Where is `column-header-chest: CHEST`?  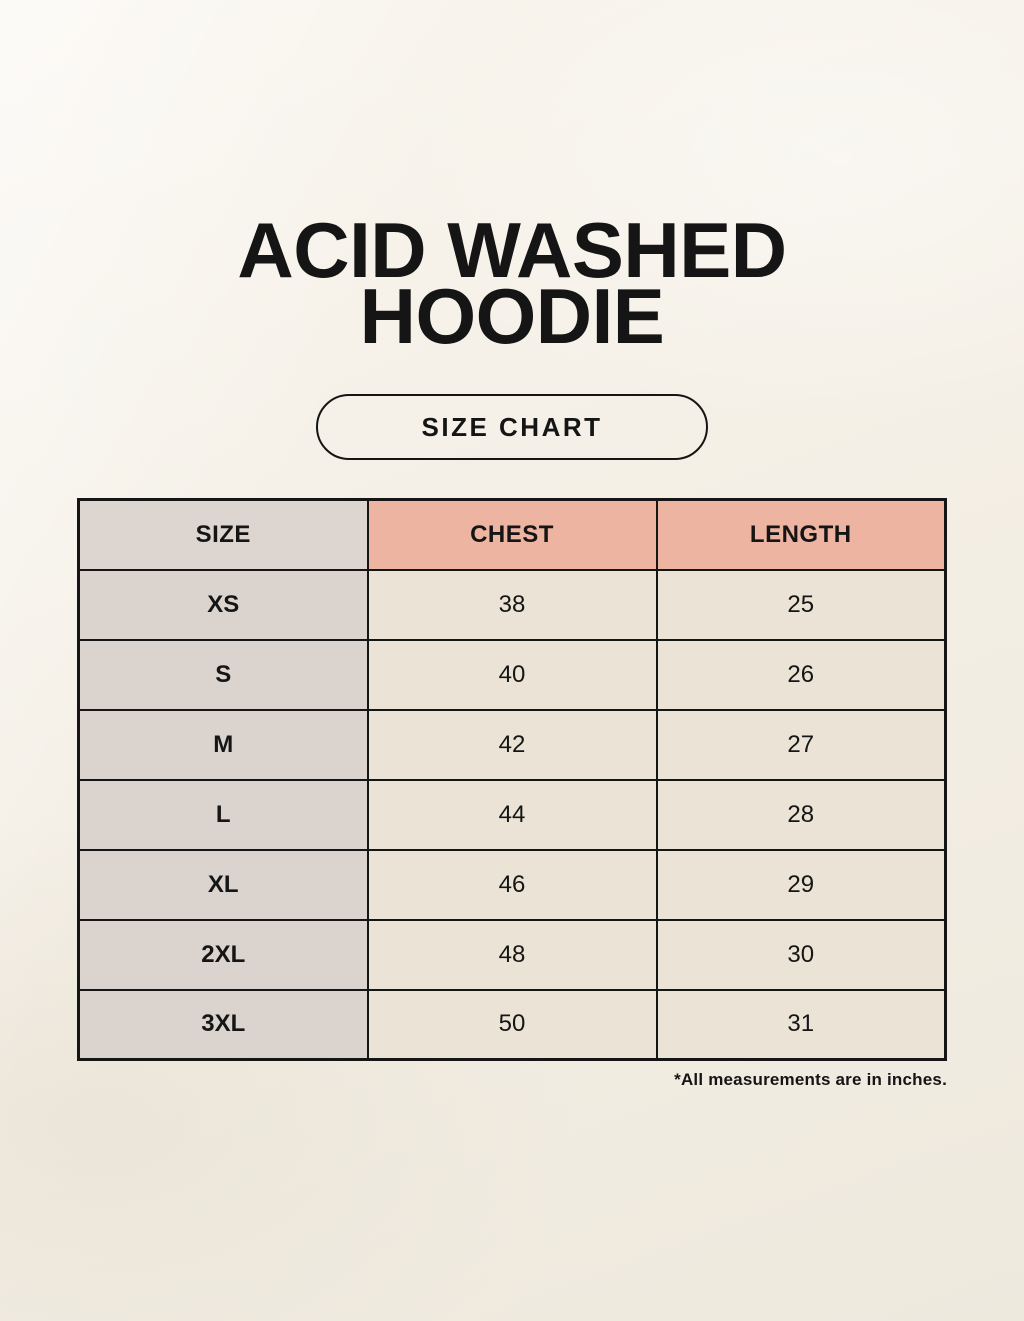
column-header-chest: CHEST is located at coordinates (512, 534).